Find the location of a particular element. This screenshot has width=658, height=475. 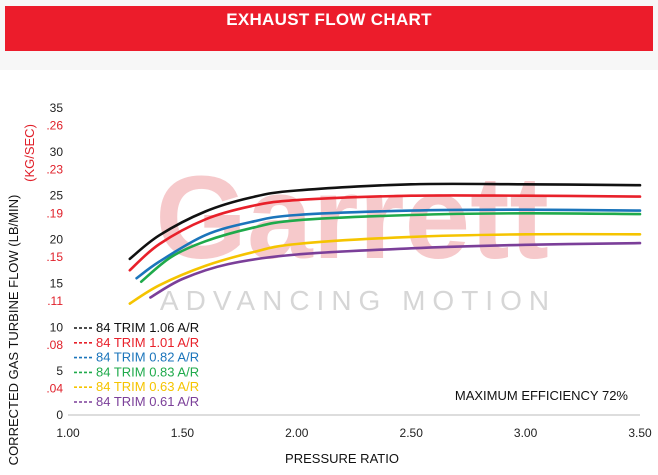

x-tick-label: 2.50 is located at coordinates (412, 433).